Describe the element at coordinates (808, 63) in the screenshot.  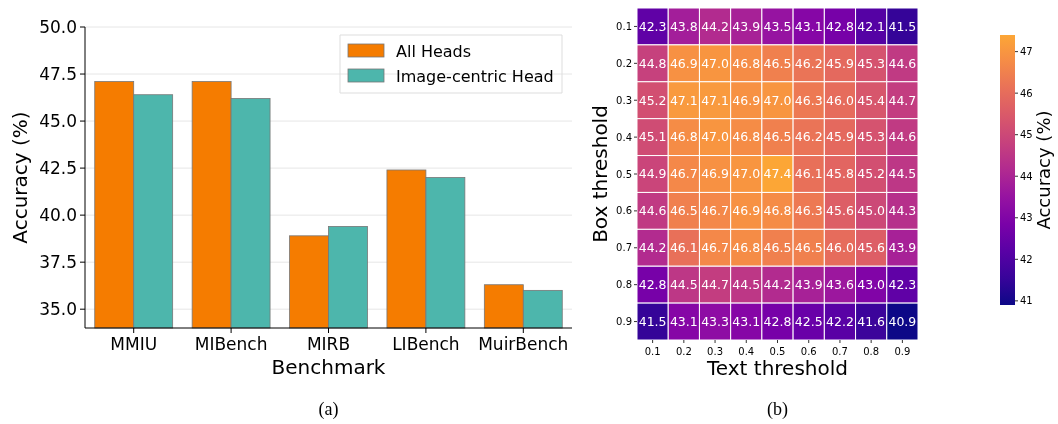
I see `data-label: 46.2` at that location.